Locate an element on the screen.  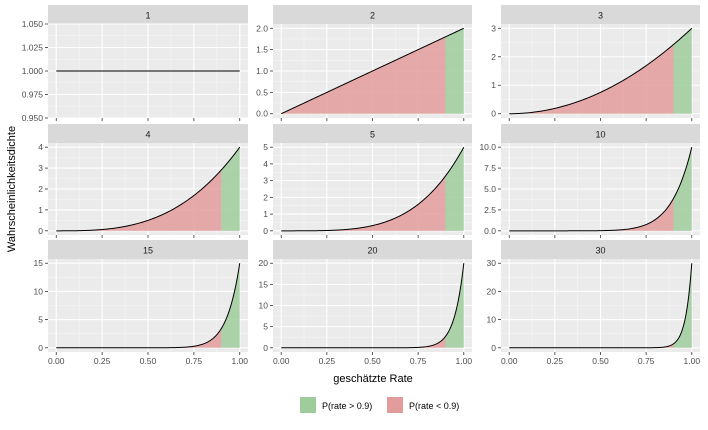
y-tick-label: 7.5 is located at coordinates (490, 168).